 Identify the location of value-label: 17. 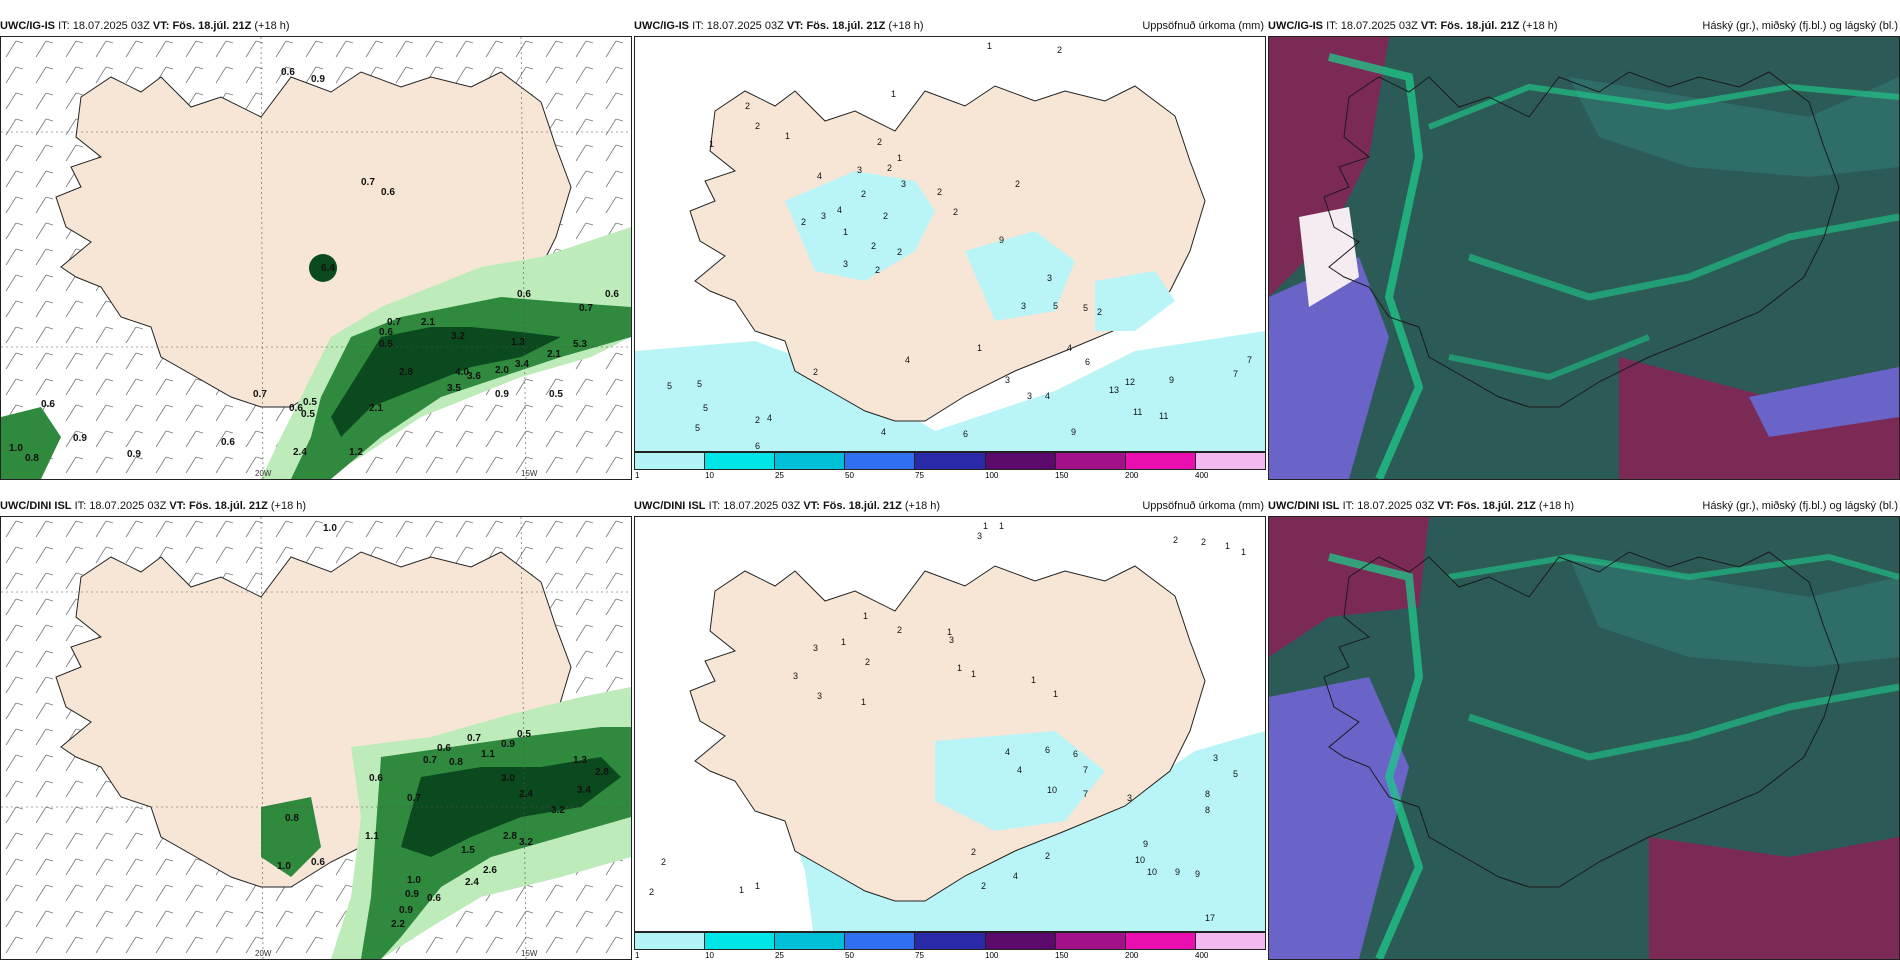
(1210, 918).